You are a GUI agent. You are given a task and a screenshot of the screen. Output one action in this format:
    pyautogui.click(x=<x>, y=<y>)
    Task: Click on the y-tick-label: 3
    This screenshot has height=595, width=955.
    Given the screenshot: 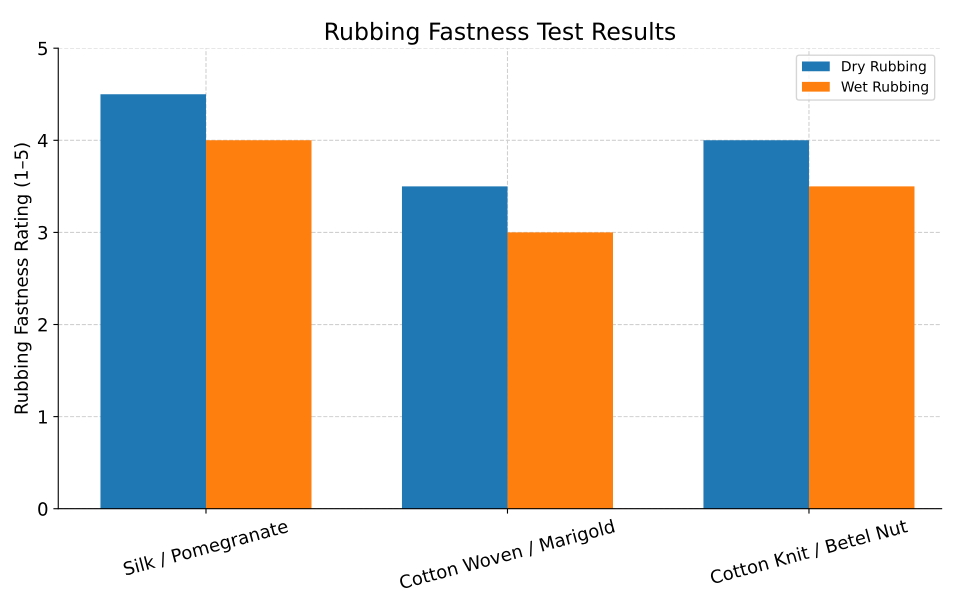 What is the action you would take?
    pyautogui.click(x=43, y=233)
    